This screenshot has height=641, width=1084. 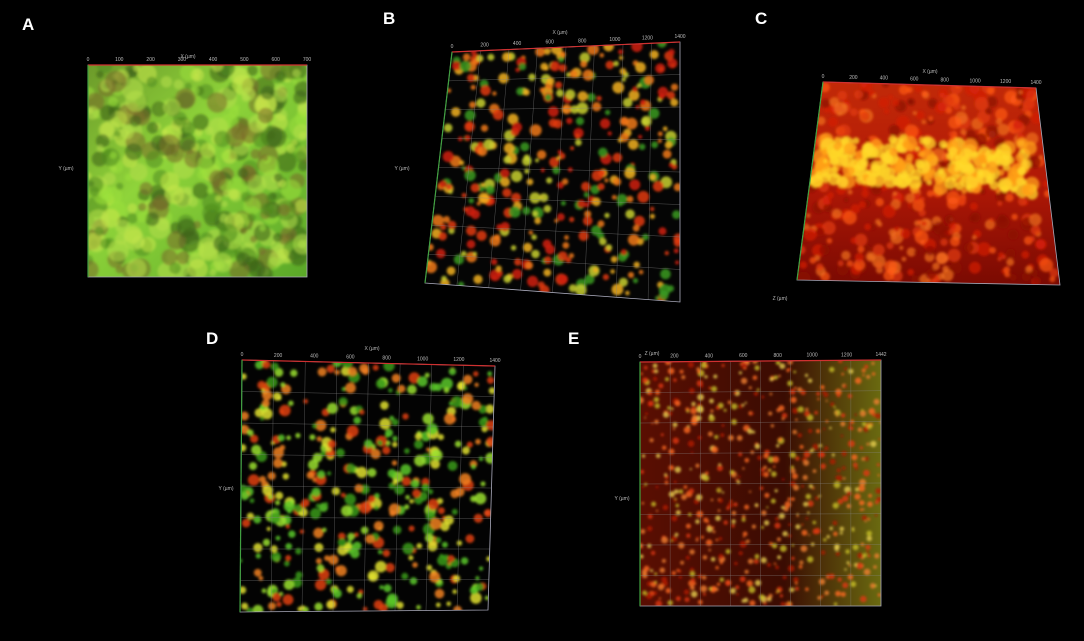 I want to click on panel: E Z (µm) Y (µm) 0 200 400 600 800 1000 1200 1442, so click(x=727, y=468).